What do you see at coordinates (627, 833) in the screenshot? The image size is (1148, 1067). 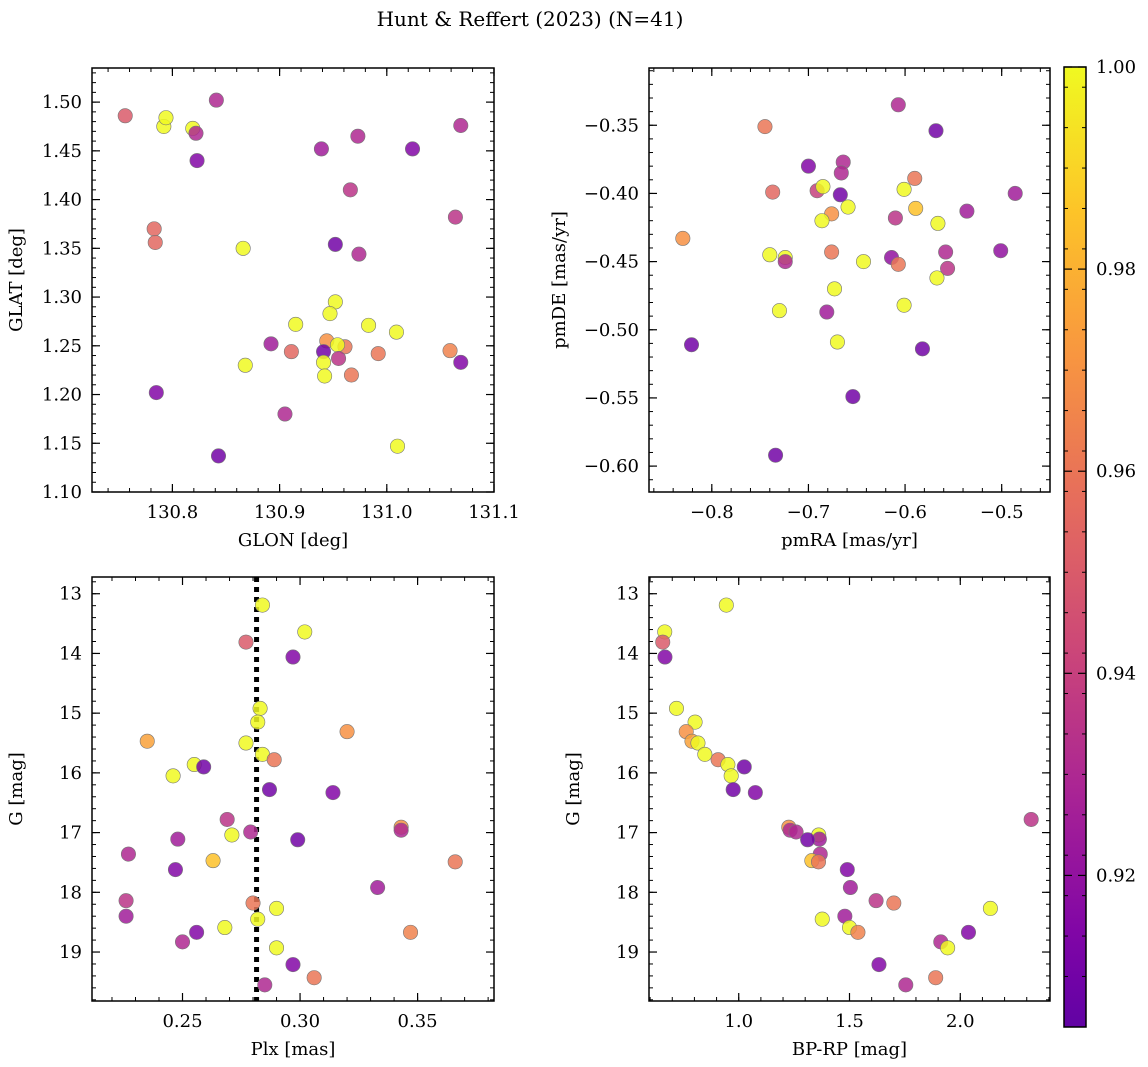 I see `y-tick-label: 17` at bounding box center [627, 833].